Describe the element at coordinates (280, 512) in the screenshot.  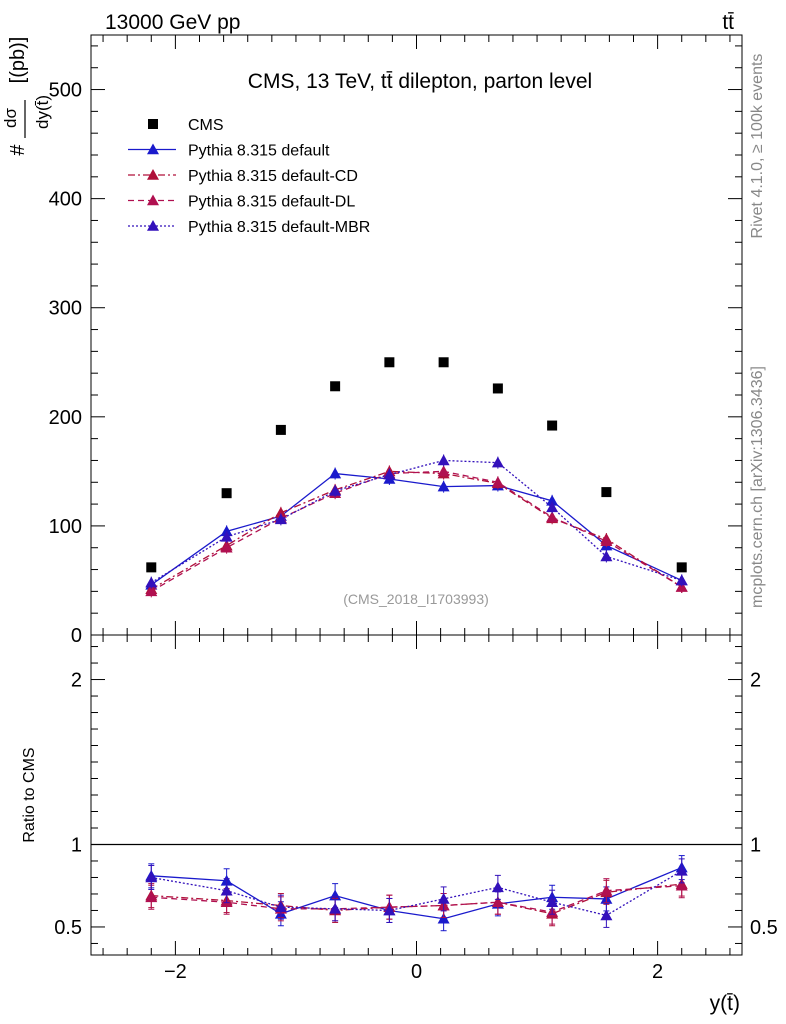
I see `data-point-cd` at that location.